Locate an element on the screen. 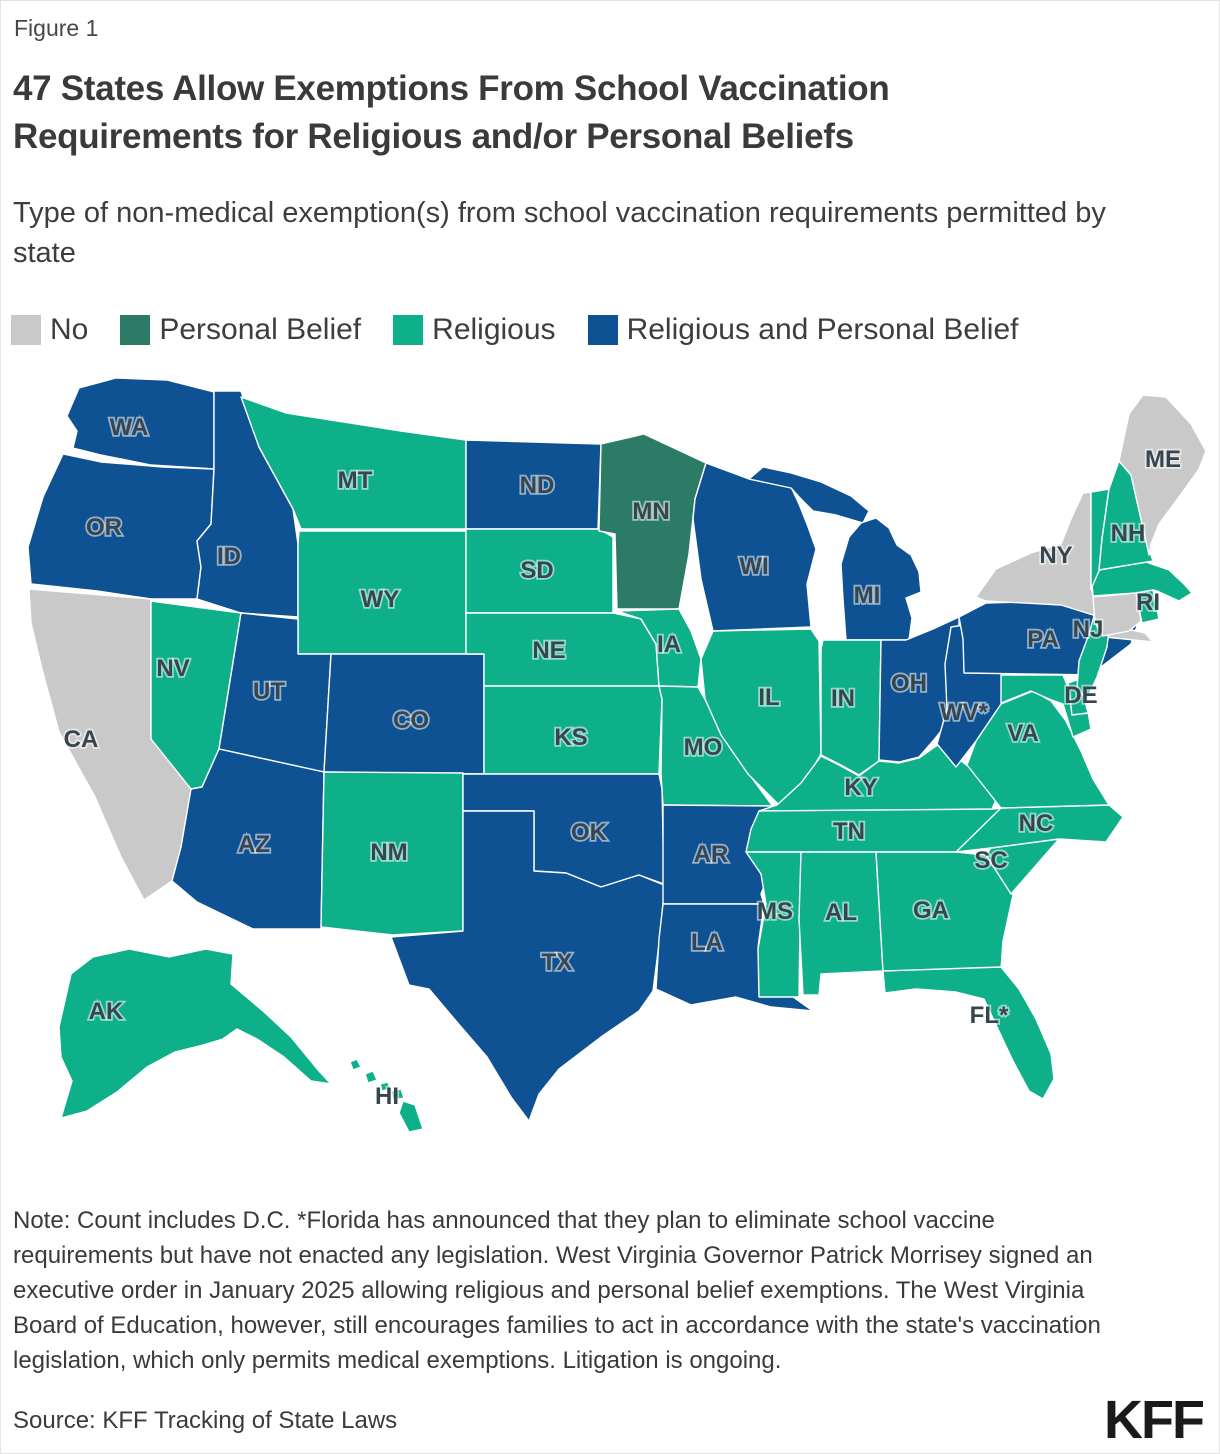 The image size is (1220, 1454). state-label-mn: MN is located at coordinates (650, 511).